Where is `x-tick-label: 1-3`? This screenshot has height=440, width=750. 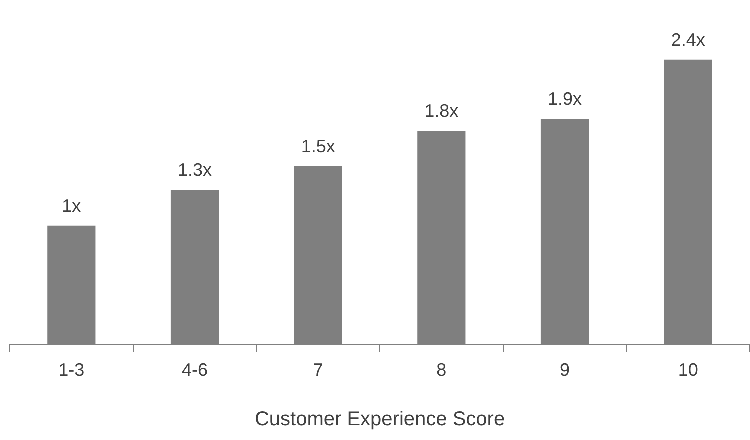 x-tick-label: 1-3 is located at coordinates (71, 370).